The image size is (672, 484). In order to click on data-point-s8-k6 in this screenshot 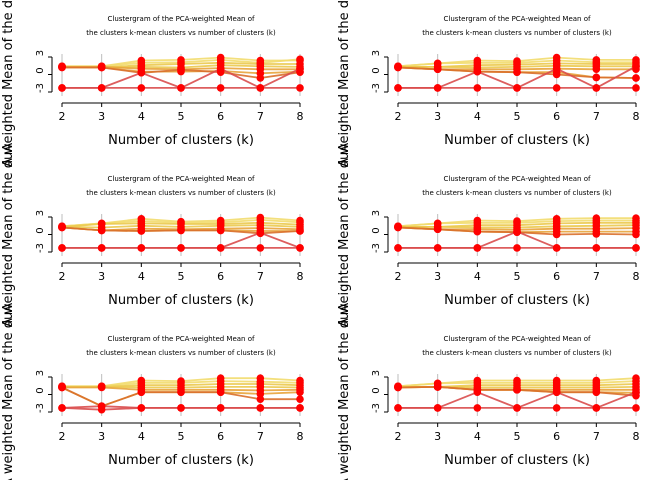, I will do `click(556, 408)`.